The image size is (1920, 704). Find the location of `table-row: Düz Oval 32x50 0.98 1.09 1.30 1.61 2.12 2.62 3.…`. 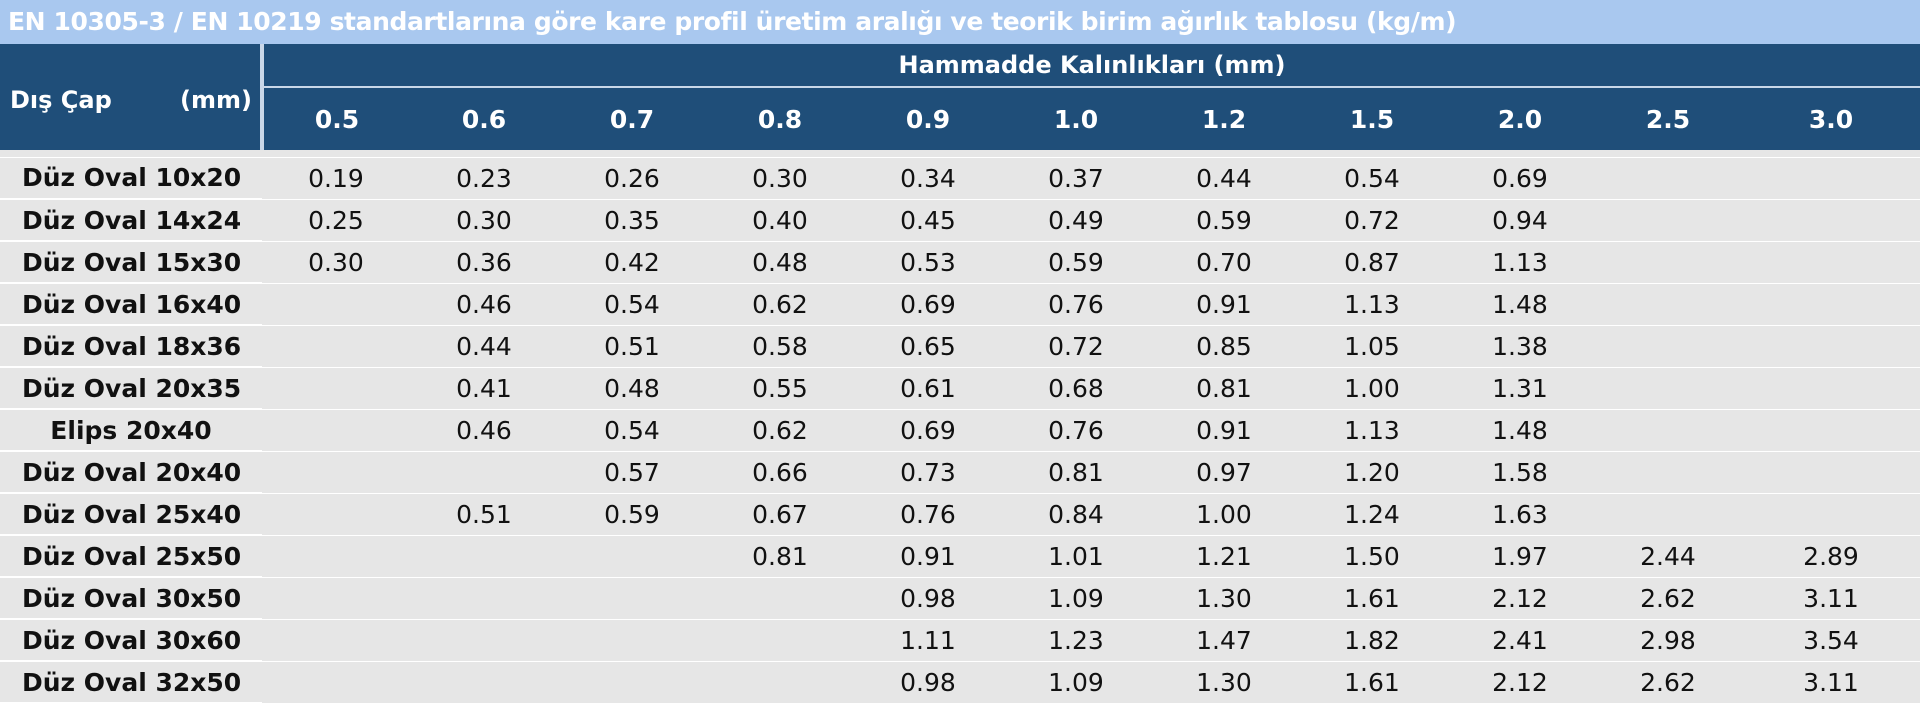

table-row: Düz Oval 32x50 0.98 1.09 1.30 1.61 2.12 2.62 3.… is located at coordinates (960, 682).